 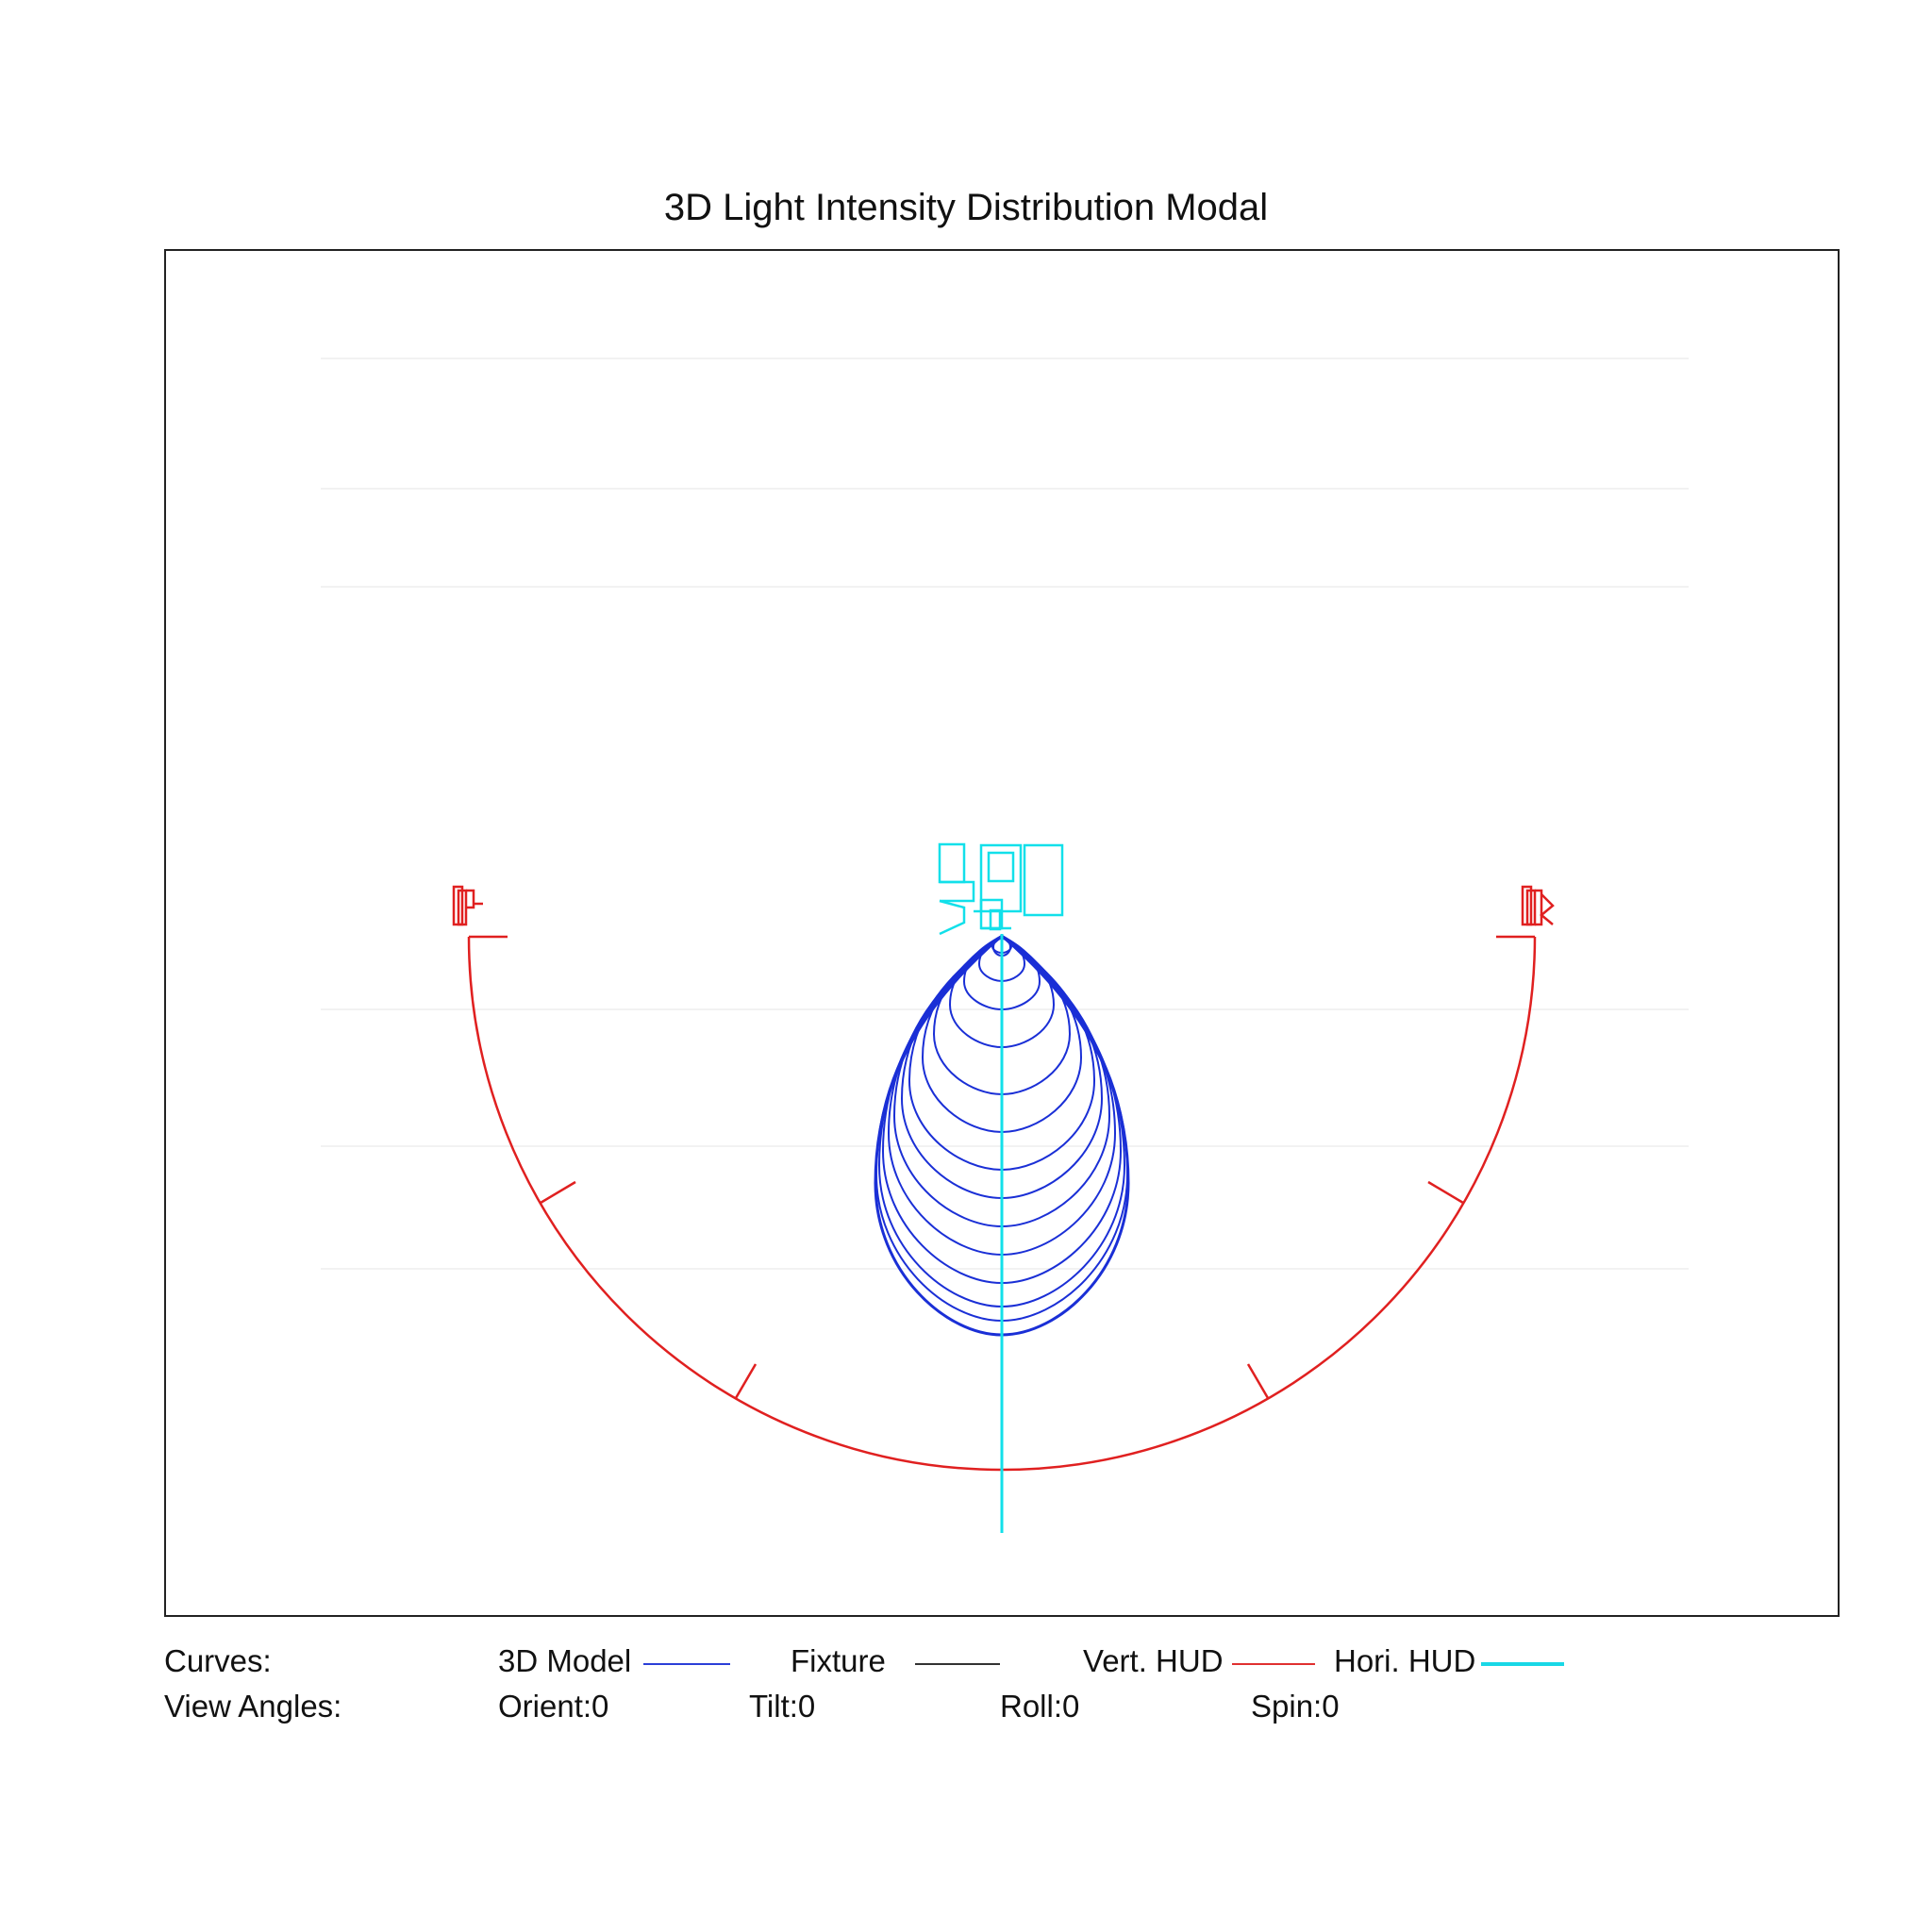 I want to click on view-angles-label: View Angles:, so click(x=253, y=1706).